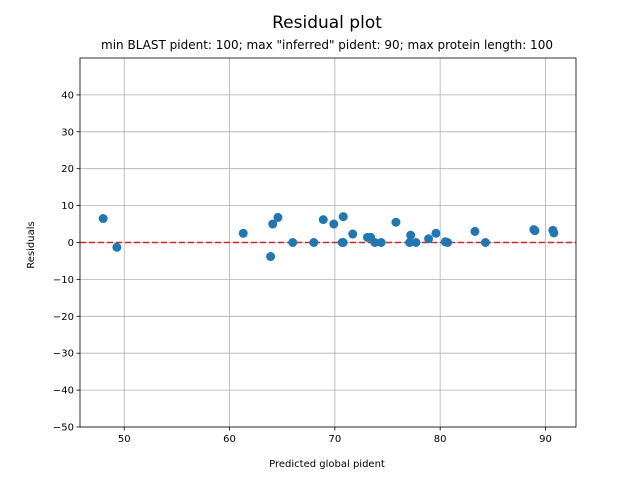 The image size is (640, 480). Describe the element at coordinates (440, 439) in the screenshot. I see `x-tick-label: 80` at that location.